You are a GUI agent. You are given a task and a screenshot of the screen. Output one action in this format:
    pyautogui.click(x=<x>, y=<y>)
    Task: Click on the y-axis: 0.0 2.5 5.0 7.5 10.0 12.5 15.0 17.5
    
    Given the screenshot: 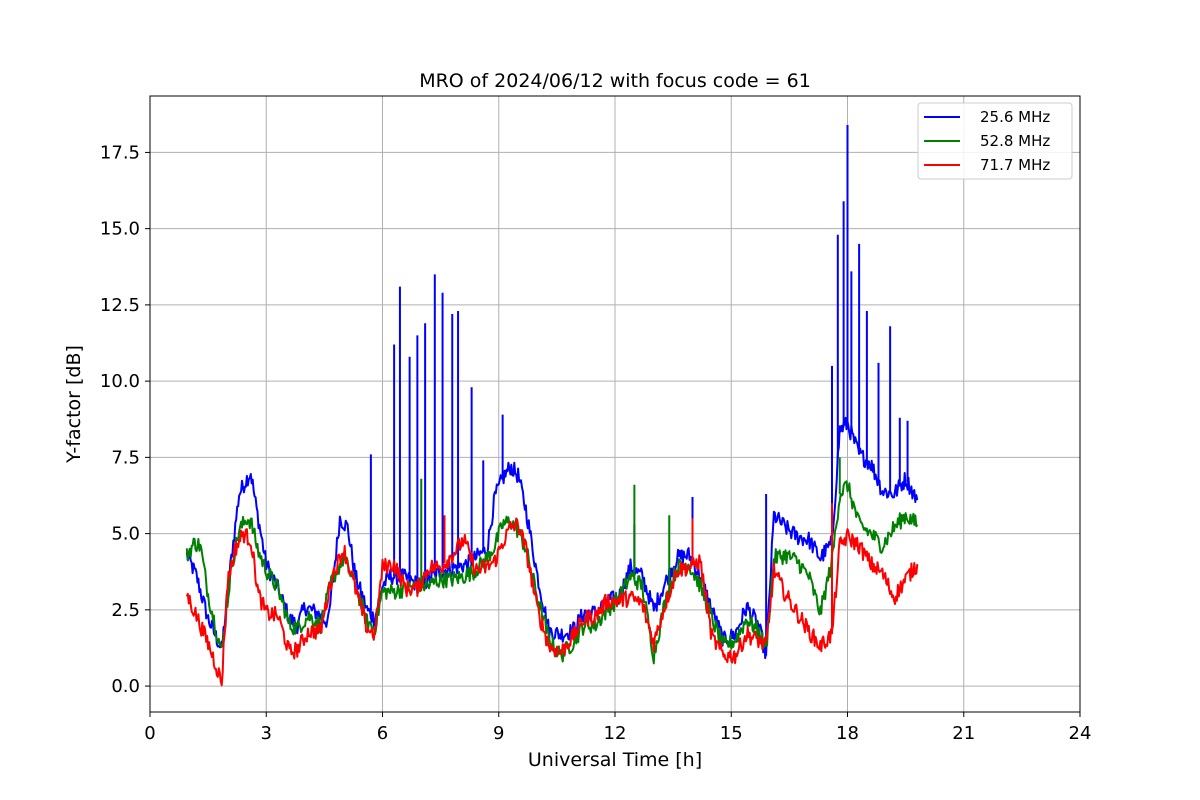 What is the action you would take?
    pyautogui.click(x=125, y=419)
    